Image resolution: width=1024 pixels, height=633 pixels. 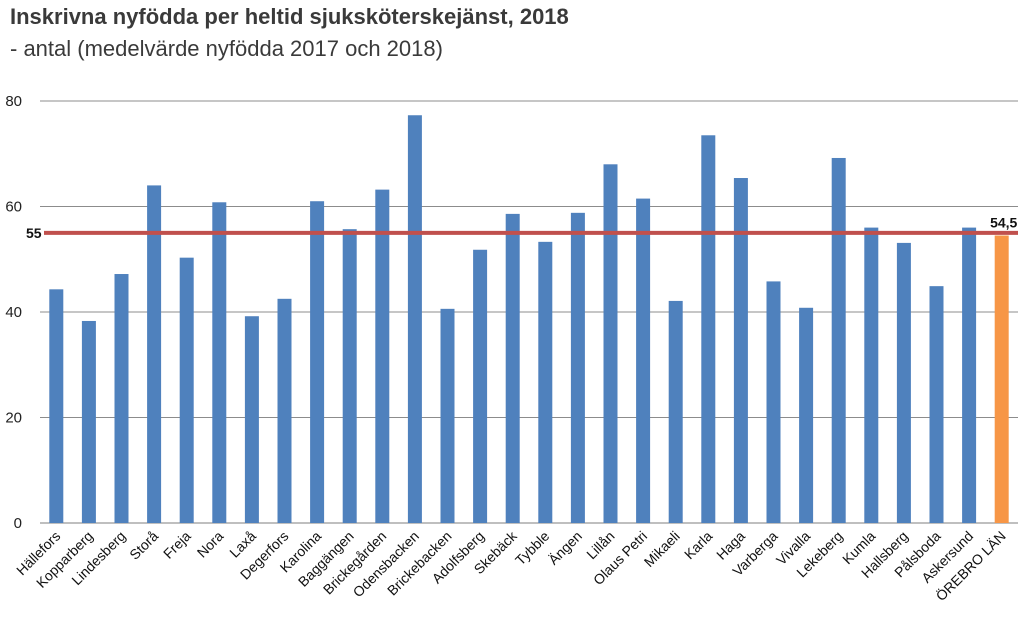 I want to click on highlight-data-label: 54,5, so click(x=1003, y=223).